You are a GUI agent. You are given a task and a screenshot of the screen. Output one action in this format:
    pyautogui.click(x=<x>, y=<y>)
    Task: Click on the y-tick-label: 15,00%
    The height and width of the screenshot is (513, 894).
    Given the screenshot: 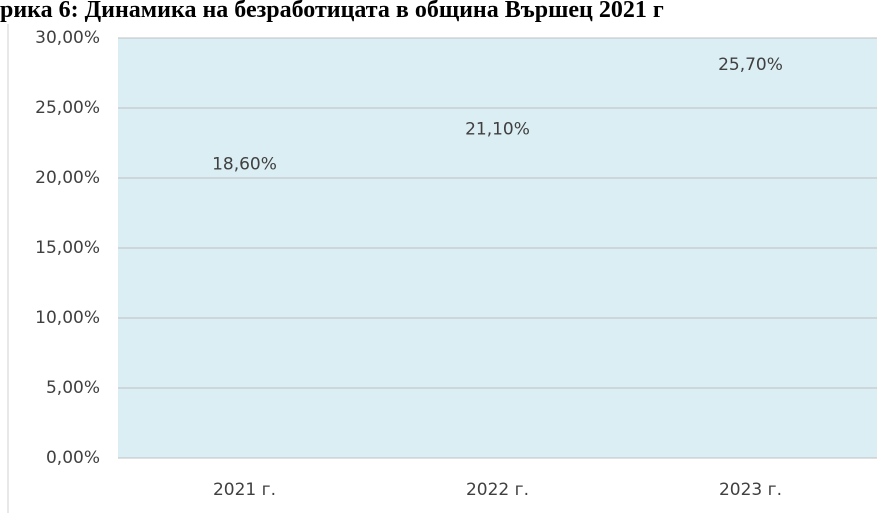 What is the action you would take?
    pyautogui.click(x=67, y=248)
    